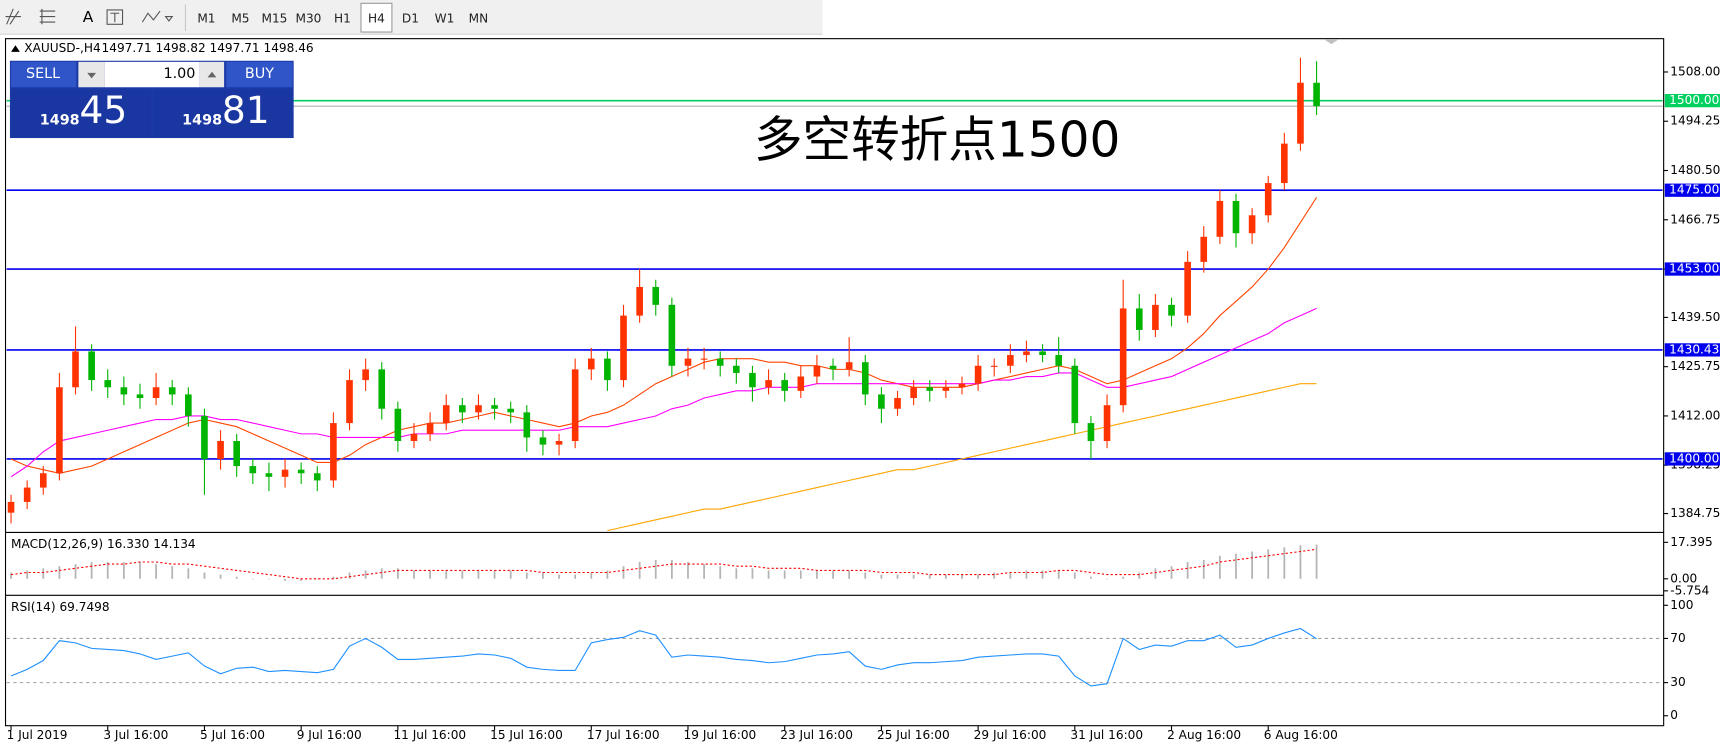 The width and height of the screenshot is (1731, 750). I want to click on x-tick-label: 23 Jul 16:00, so click(816, 735).